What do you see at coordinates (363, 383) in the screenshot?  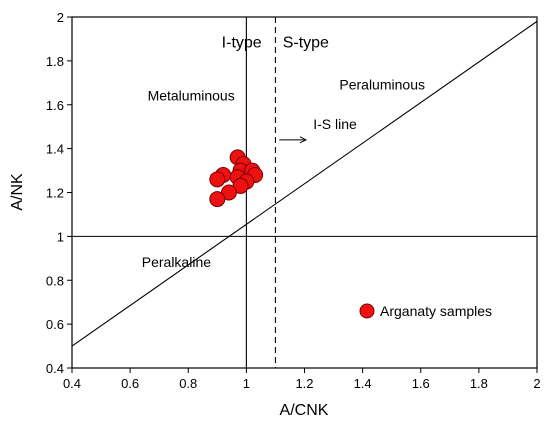 I see `x-tick-label: 1.4` at bounding box center [363, 383].